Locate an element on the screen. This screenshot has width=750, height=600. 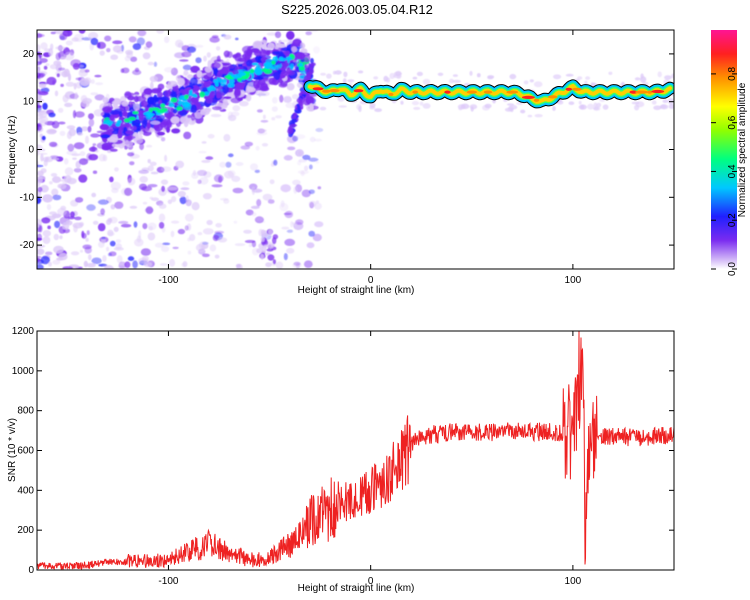
snr-x-tick-label: -100 is located at coordinates (168, 581).